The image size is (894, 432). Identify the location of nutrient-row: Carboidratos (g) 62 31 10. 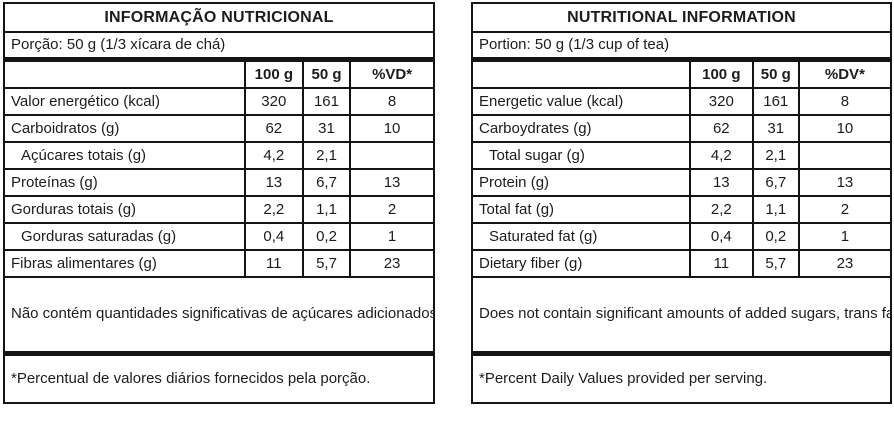
(219, 129).